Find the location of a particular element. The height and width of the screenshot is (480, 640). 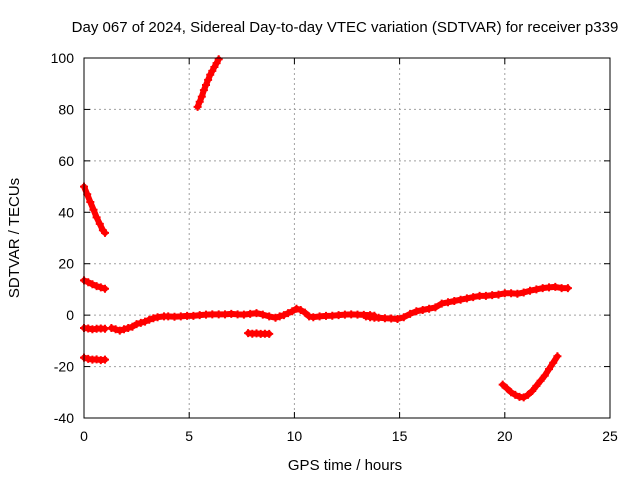

y-tick-label: 100 is located at coordinates (63, 58).